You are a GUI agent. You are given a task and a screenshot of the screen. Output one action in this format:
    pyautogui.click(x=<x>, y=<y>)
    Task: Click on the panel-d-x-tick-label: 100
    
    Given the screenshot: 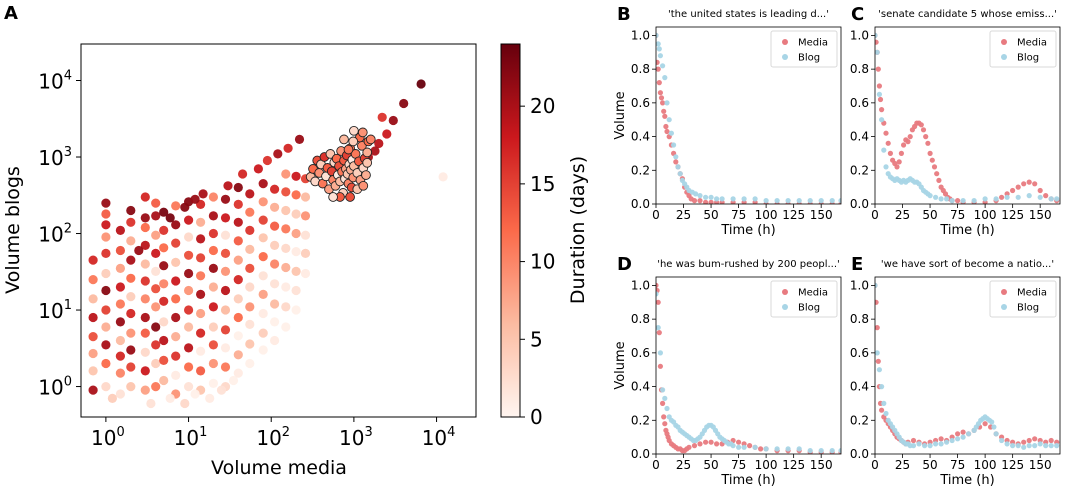 What is the action you would take?
    pyautogui.click(x=766, y=465)
    